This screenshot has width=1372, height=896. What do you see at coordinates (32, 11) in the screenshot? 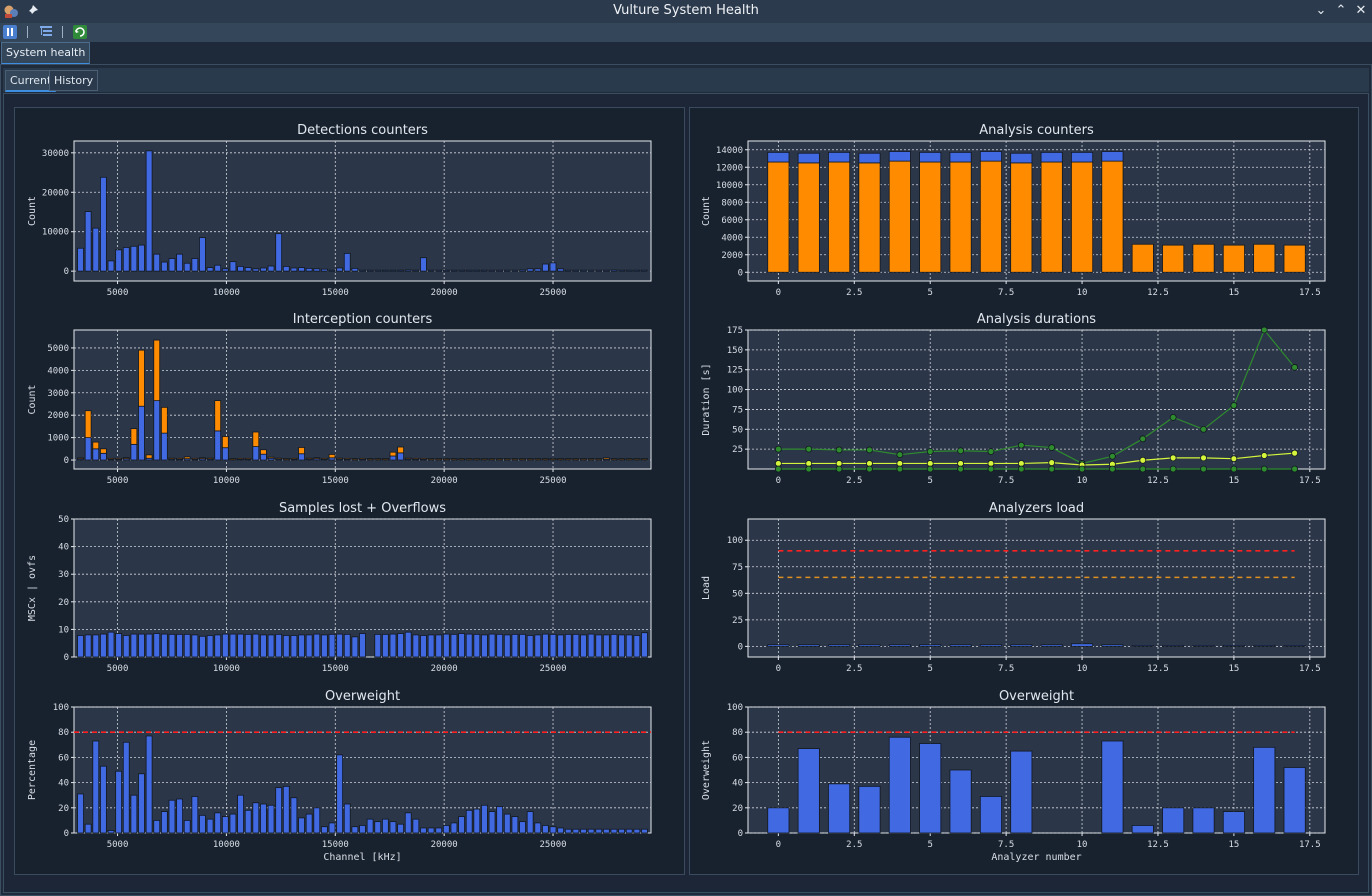
I see `pin-icon` at bounding box center [32, 11].